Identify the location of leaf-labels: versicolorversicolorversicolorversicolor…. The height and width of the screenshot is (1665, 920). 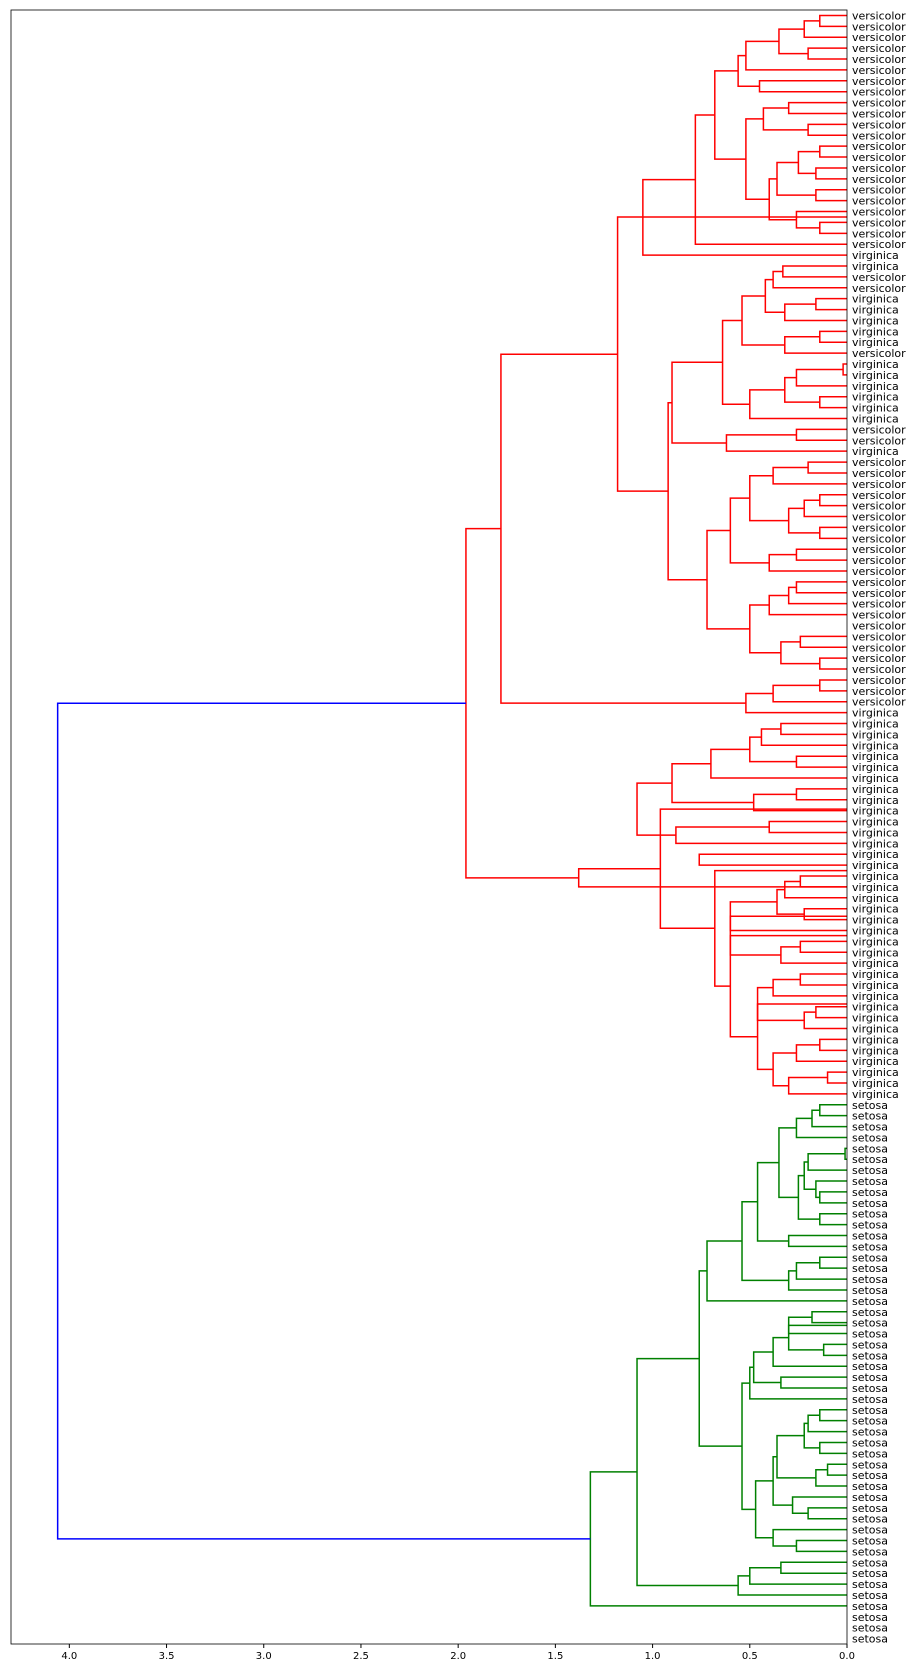
(879, 827).